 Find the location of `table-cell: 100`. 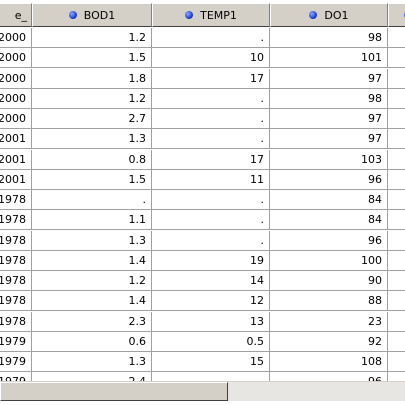

table-cell: 100 is located at coordinates (329, 260).